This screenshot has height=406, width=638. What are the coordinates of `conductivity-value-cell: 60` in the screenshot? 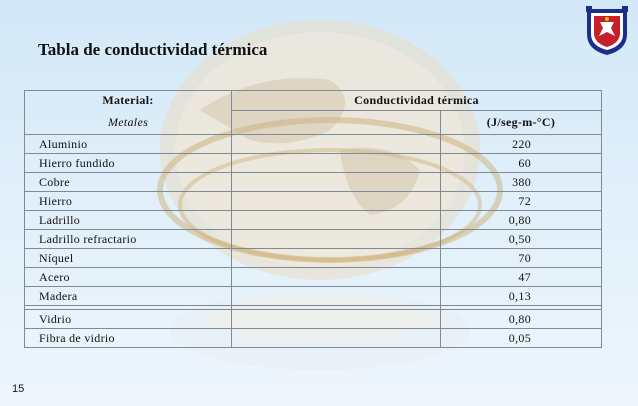 It's located at (521, 163).